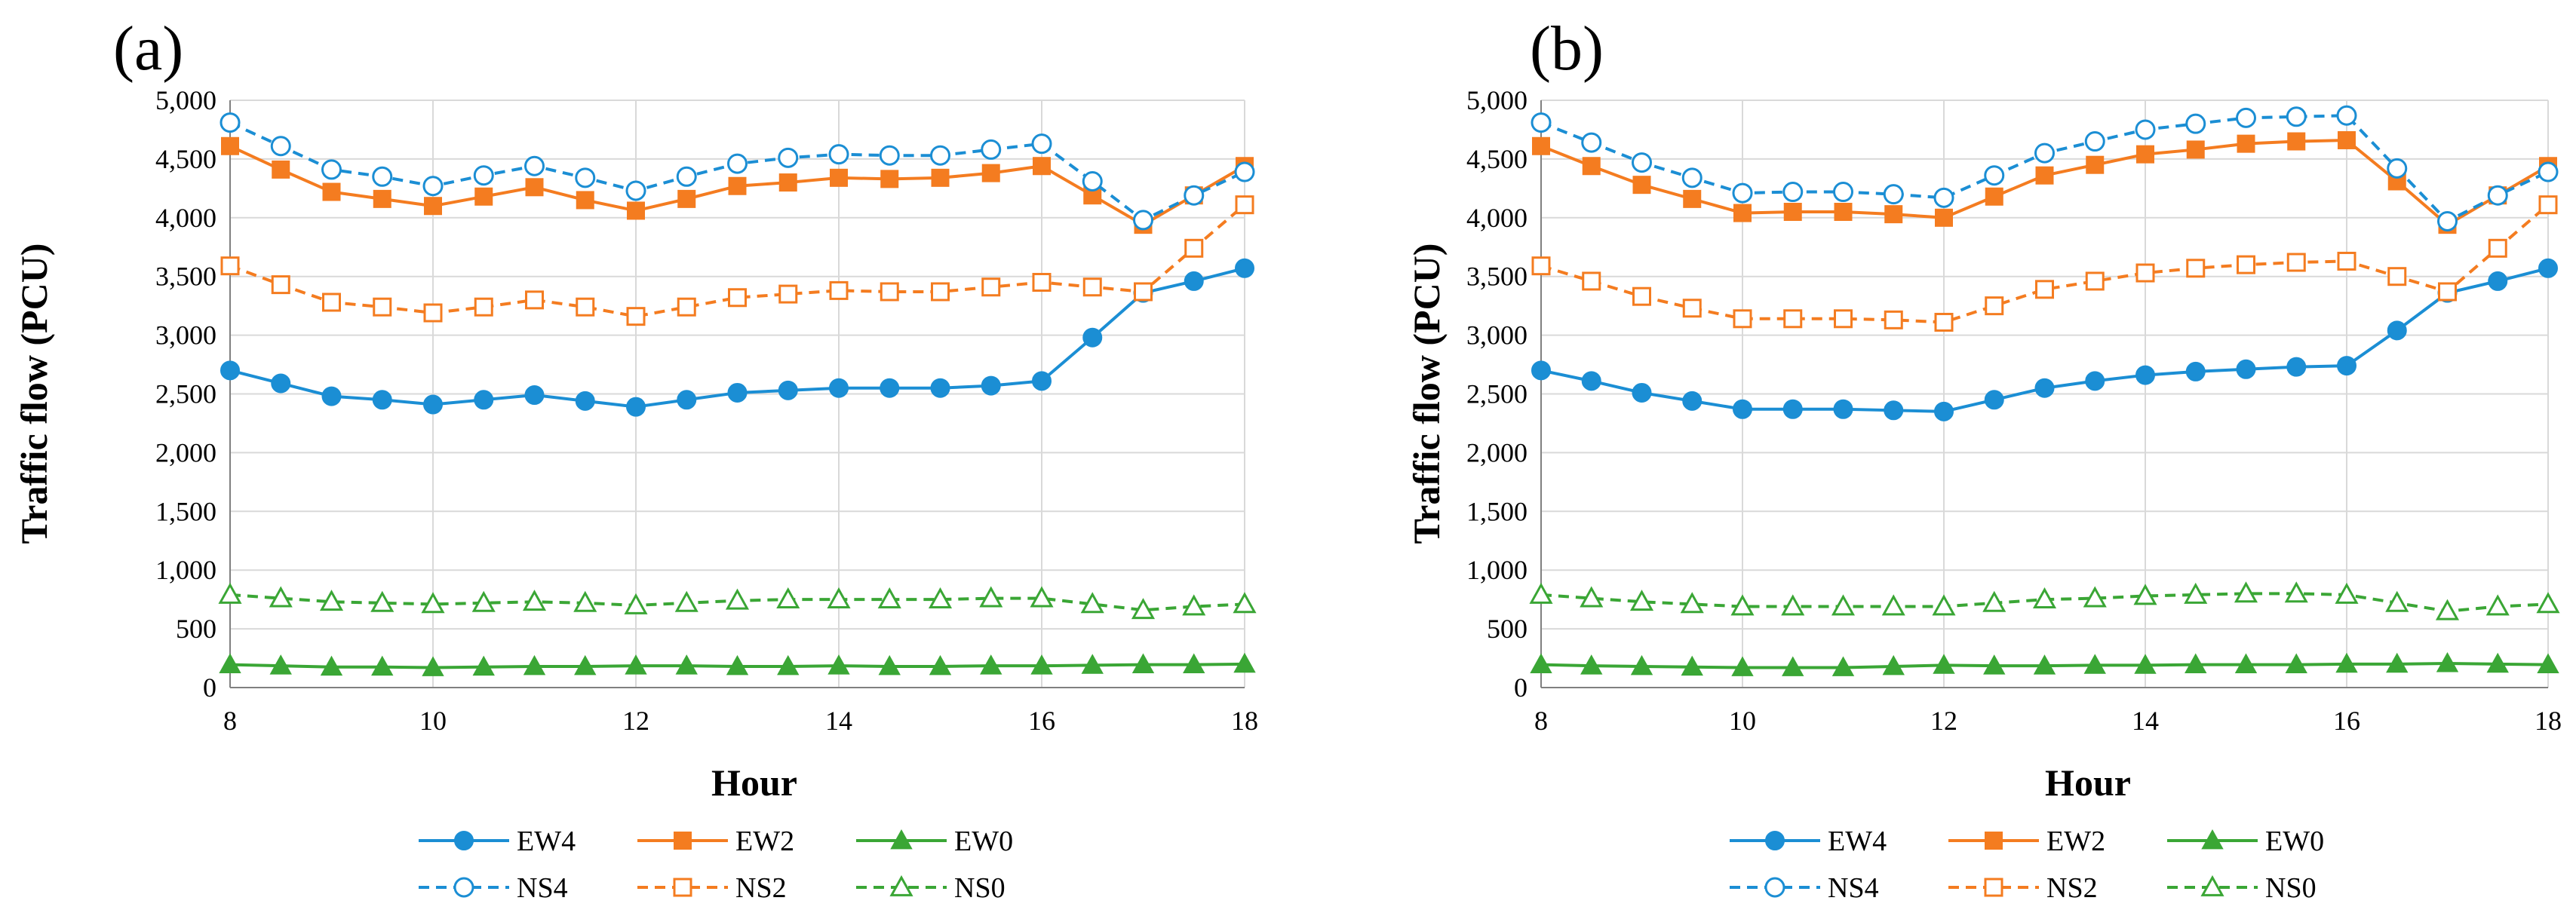  I want to click on y-tick-label: 500, so click(196, 629).